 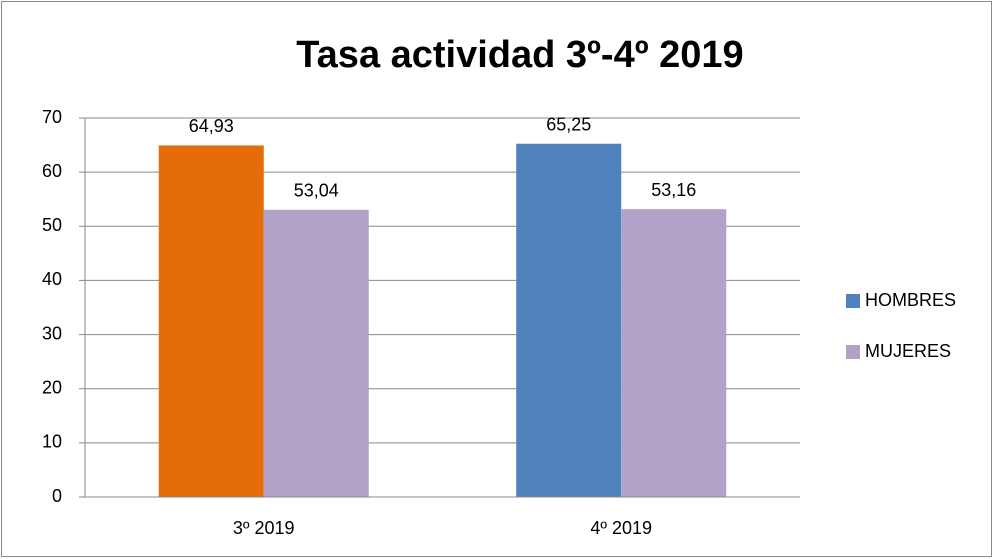 I want to click on y-tick-label: 0, so click(x=57, y=496).